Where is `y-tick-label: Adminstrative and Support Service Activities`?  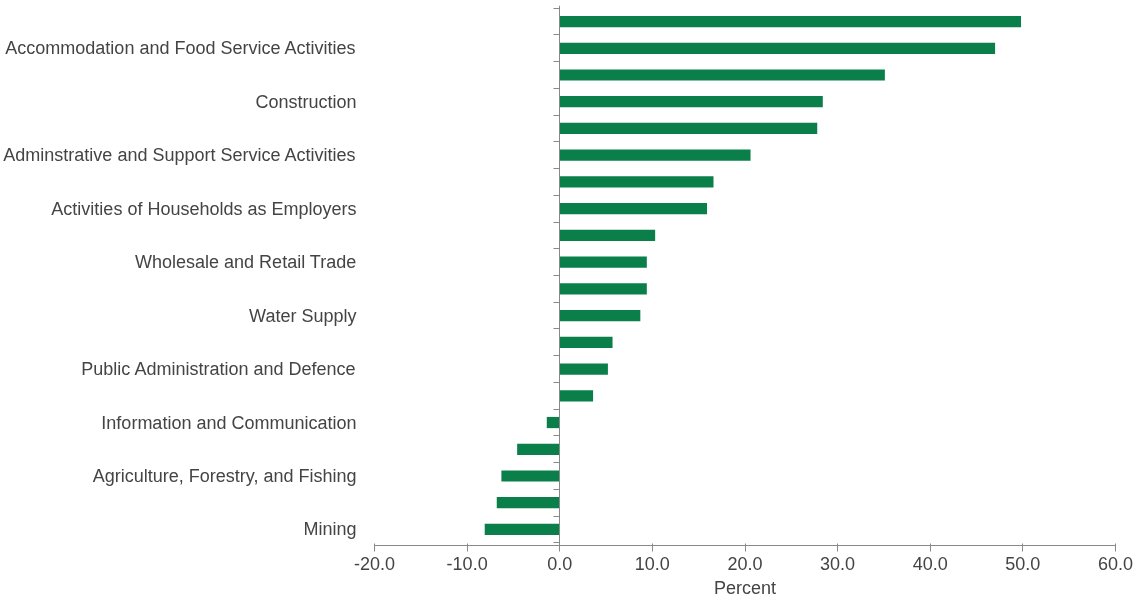 y-tick-label: Adminstrative and Support Service Activities is located at coordinates (179, 155).